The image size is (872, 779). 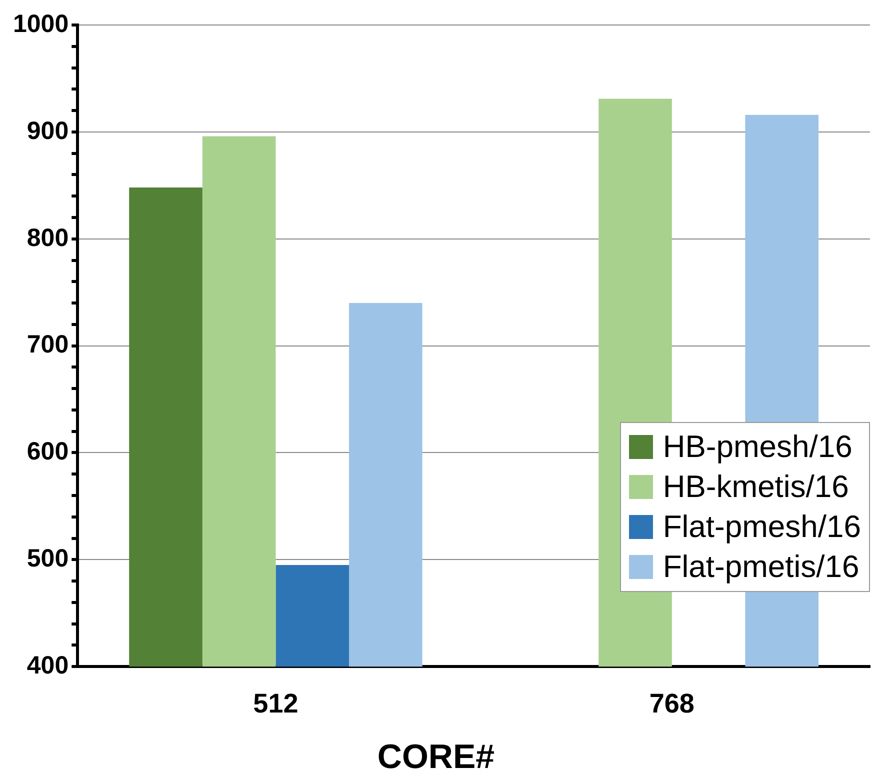 I want to click on x-axis-title: CORE#, so click(x=436, y=757).